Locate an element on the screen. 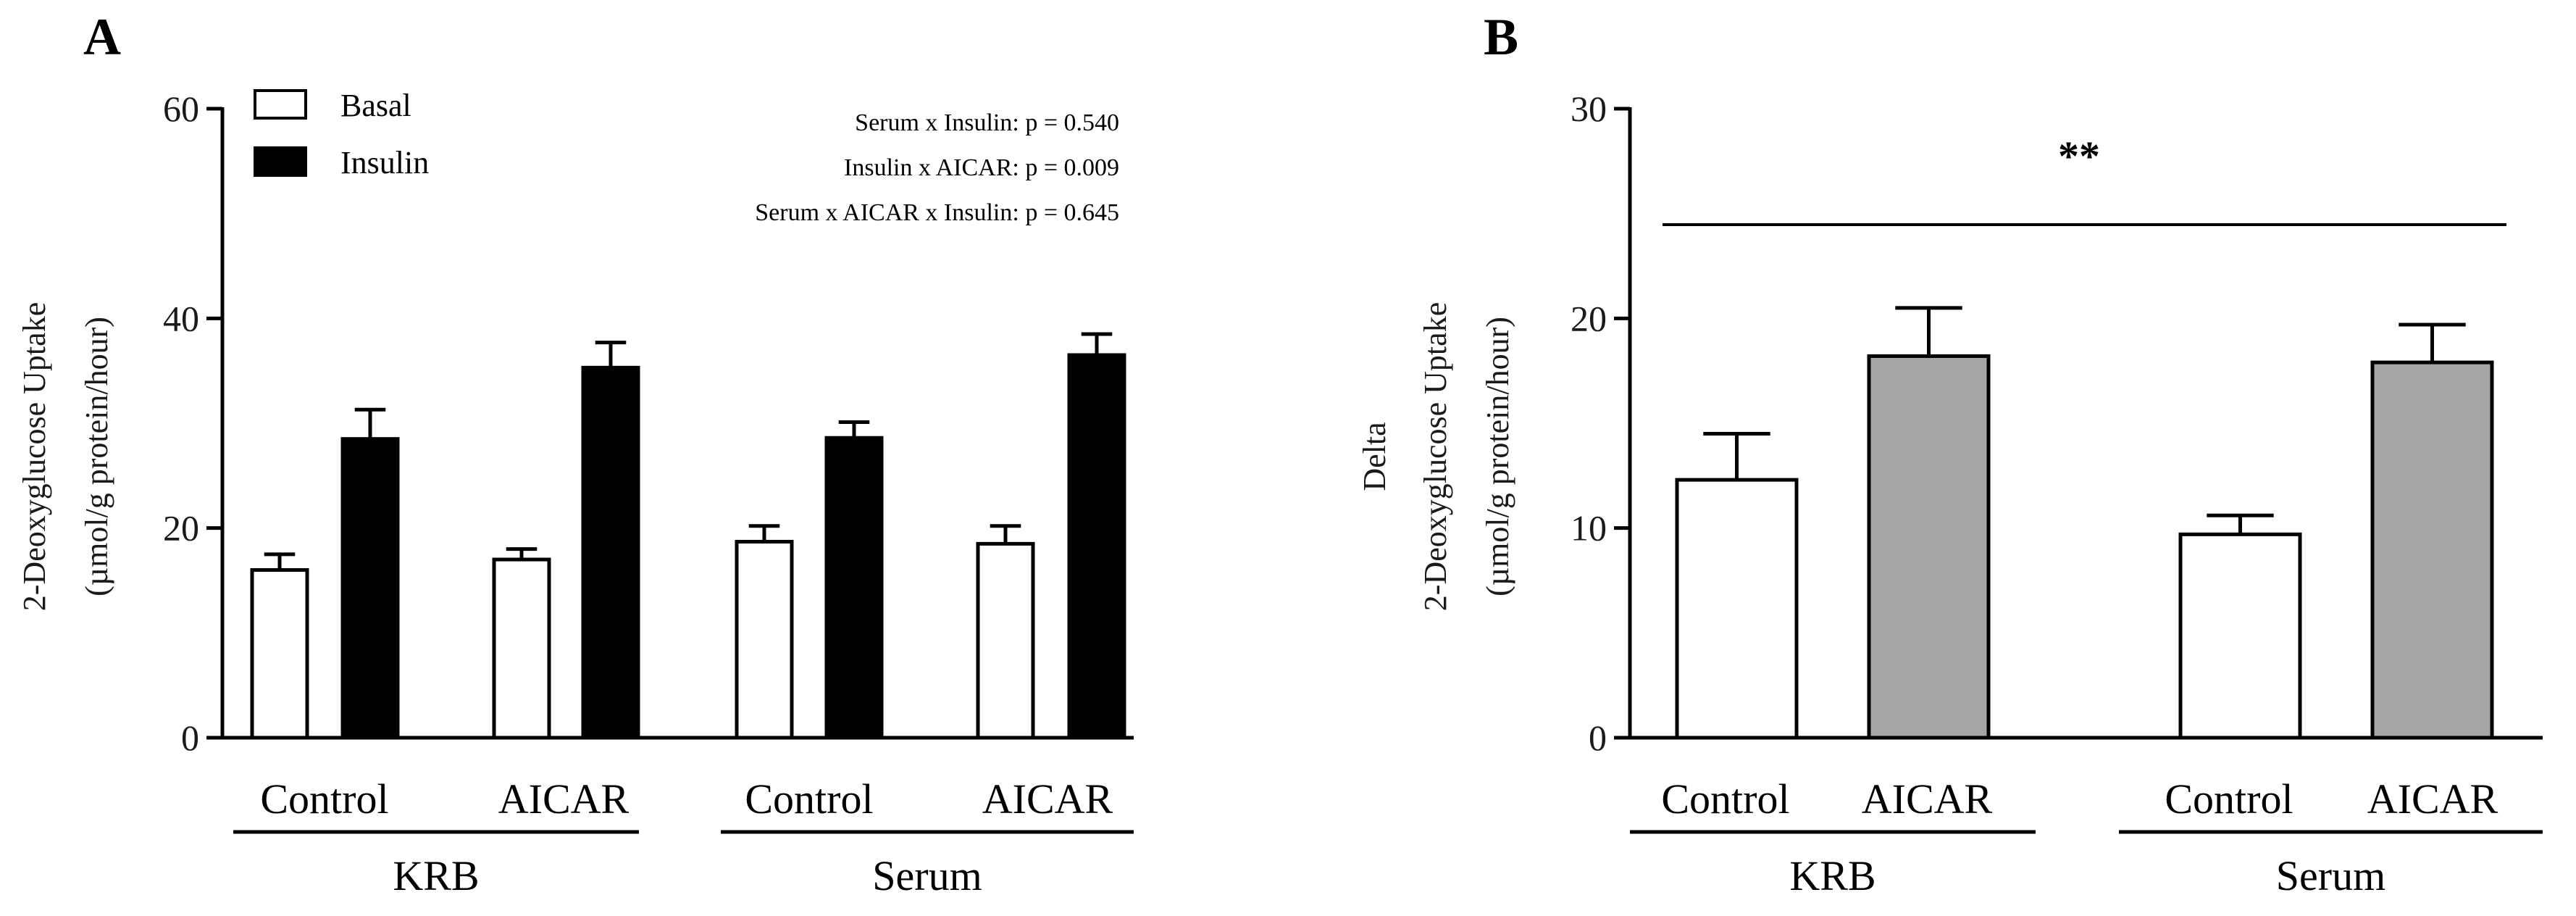 The width and height of the screenshot is (2576, 916). annotation-insulin-aicar: Insulin x AICAR: p = 0.009 is located at coordinates (981, 167).